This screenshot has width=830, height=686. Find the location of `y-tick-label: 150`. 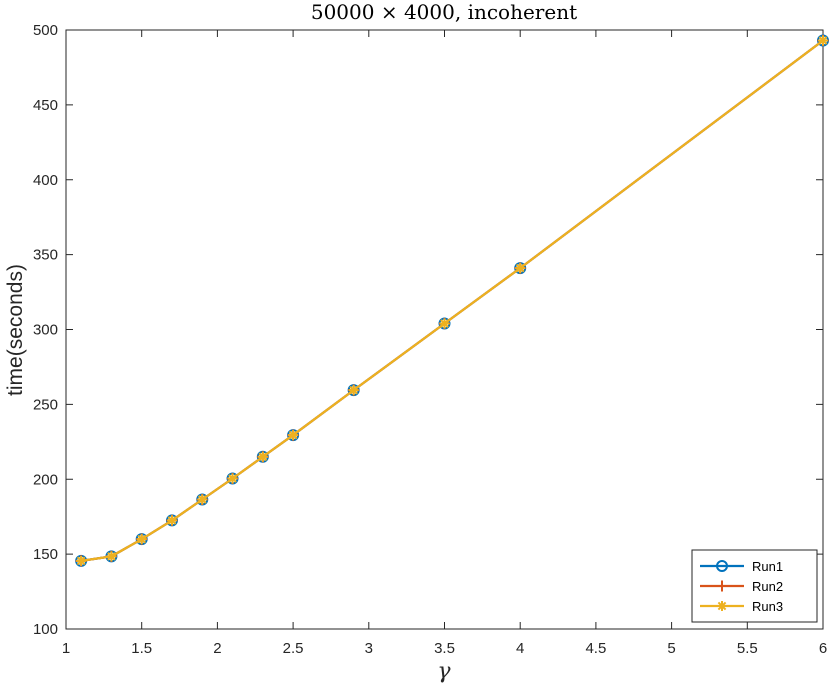

y-tick-label: 150 is located at coordinates (45, 554).